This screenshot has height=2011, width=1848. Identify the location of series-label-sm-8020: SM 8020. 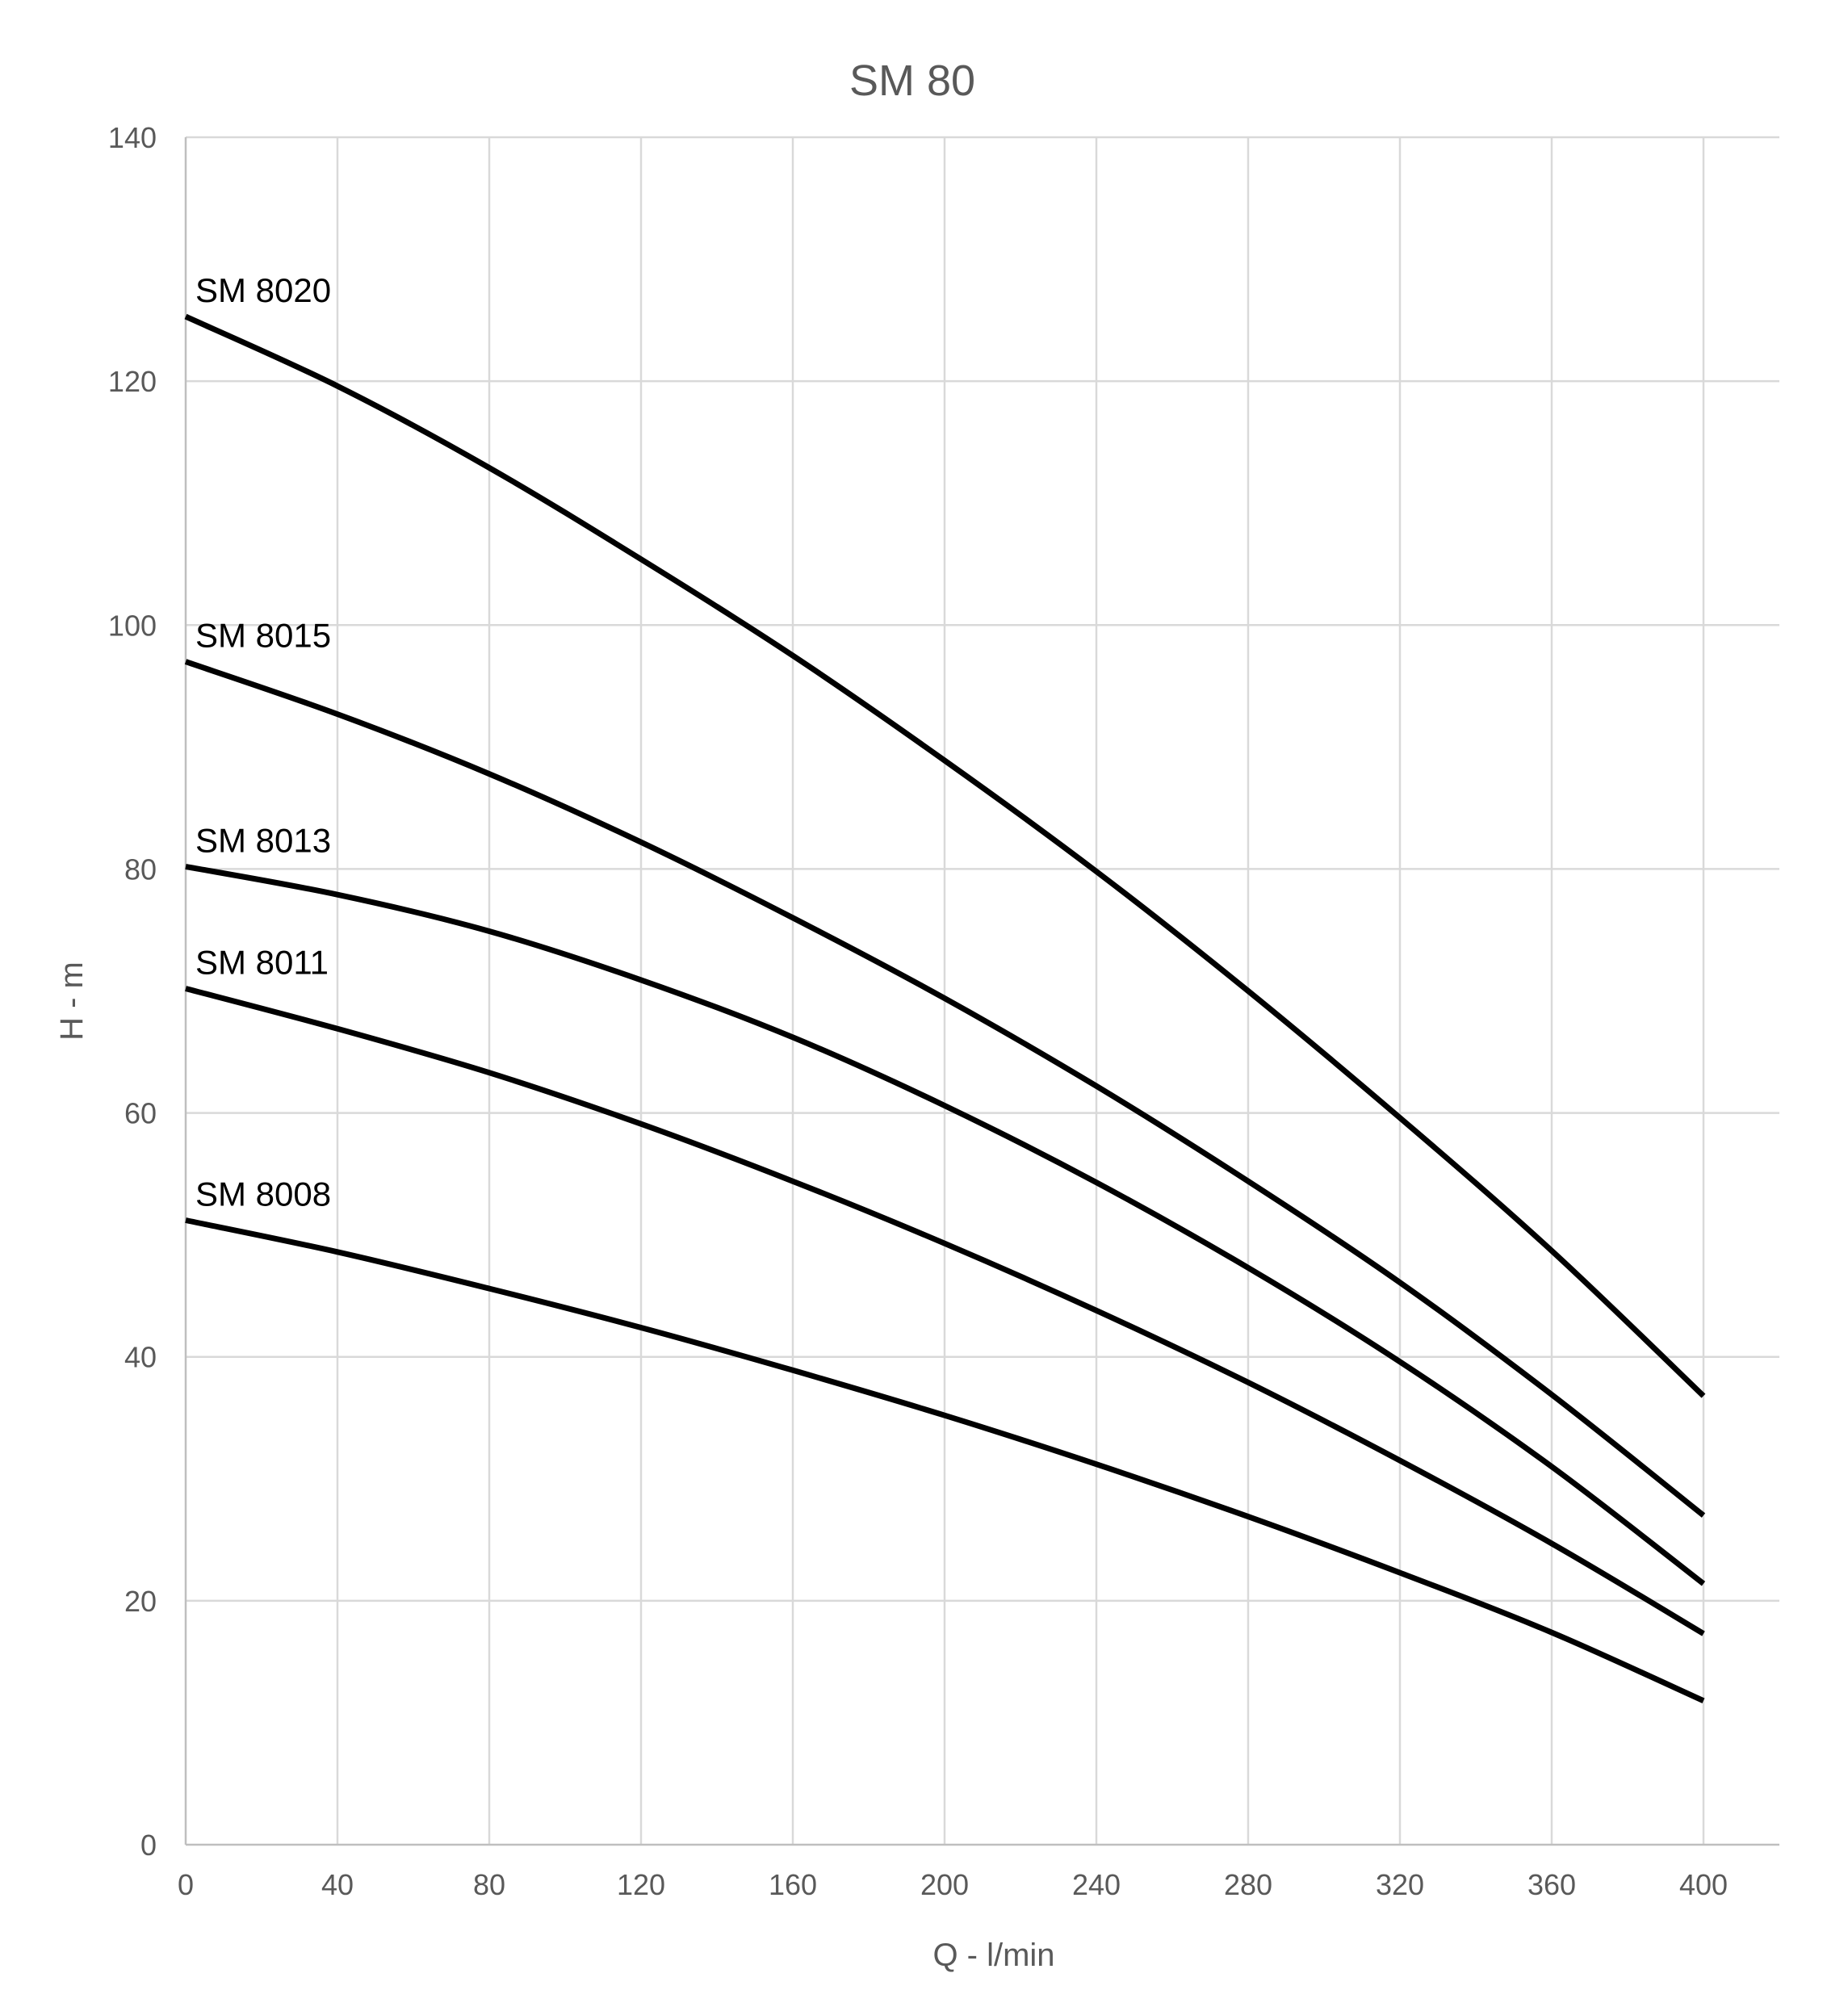
(263, 290).